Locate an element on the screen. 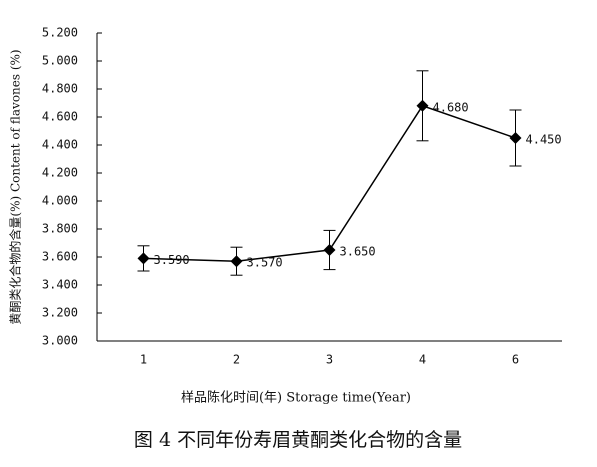 The width and height of the screenshot is (597, 467). y-tick-label: 5.200 is located at coordinates (60, 33).